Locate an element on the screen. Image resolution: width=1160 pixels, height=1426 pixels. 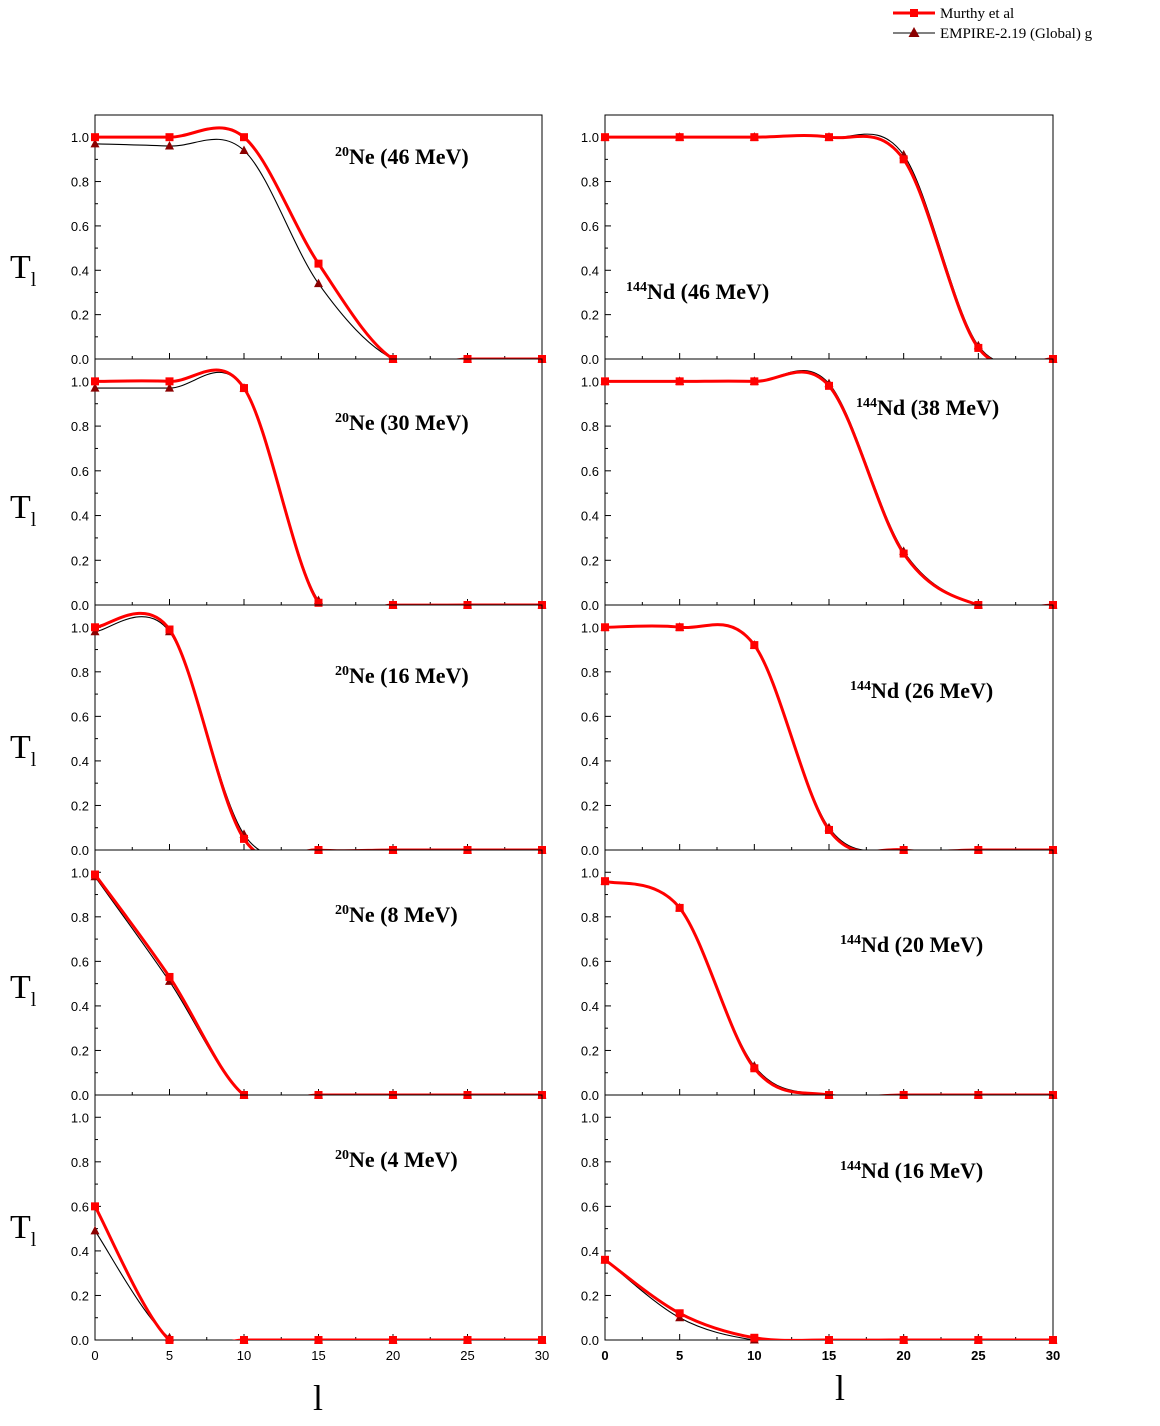
panel-5: 0.0 0.2 0.4 0.6 0.8 1.0 20Ne (16 MeV) is located at coordinates (309, 731).